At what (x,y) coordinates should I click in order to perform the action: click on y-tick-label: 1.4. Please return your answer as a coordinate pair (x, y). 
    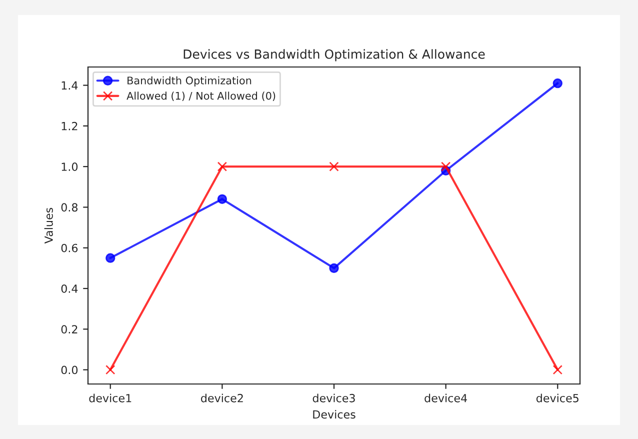
    Looking at the image, I should click on (70, 85).